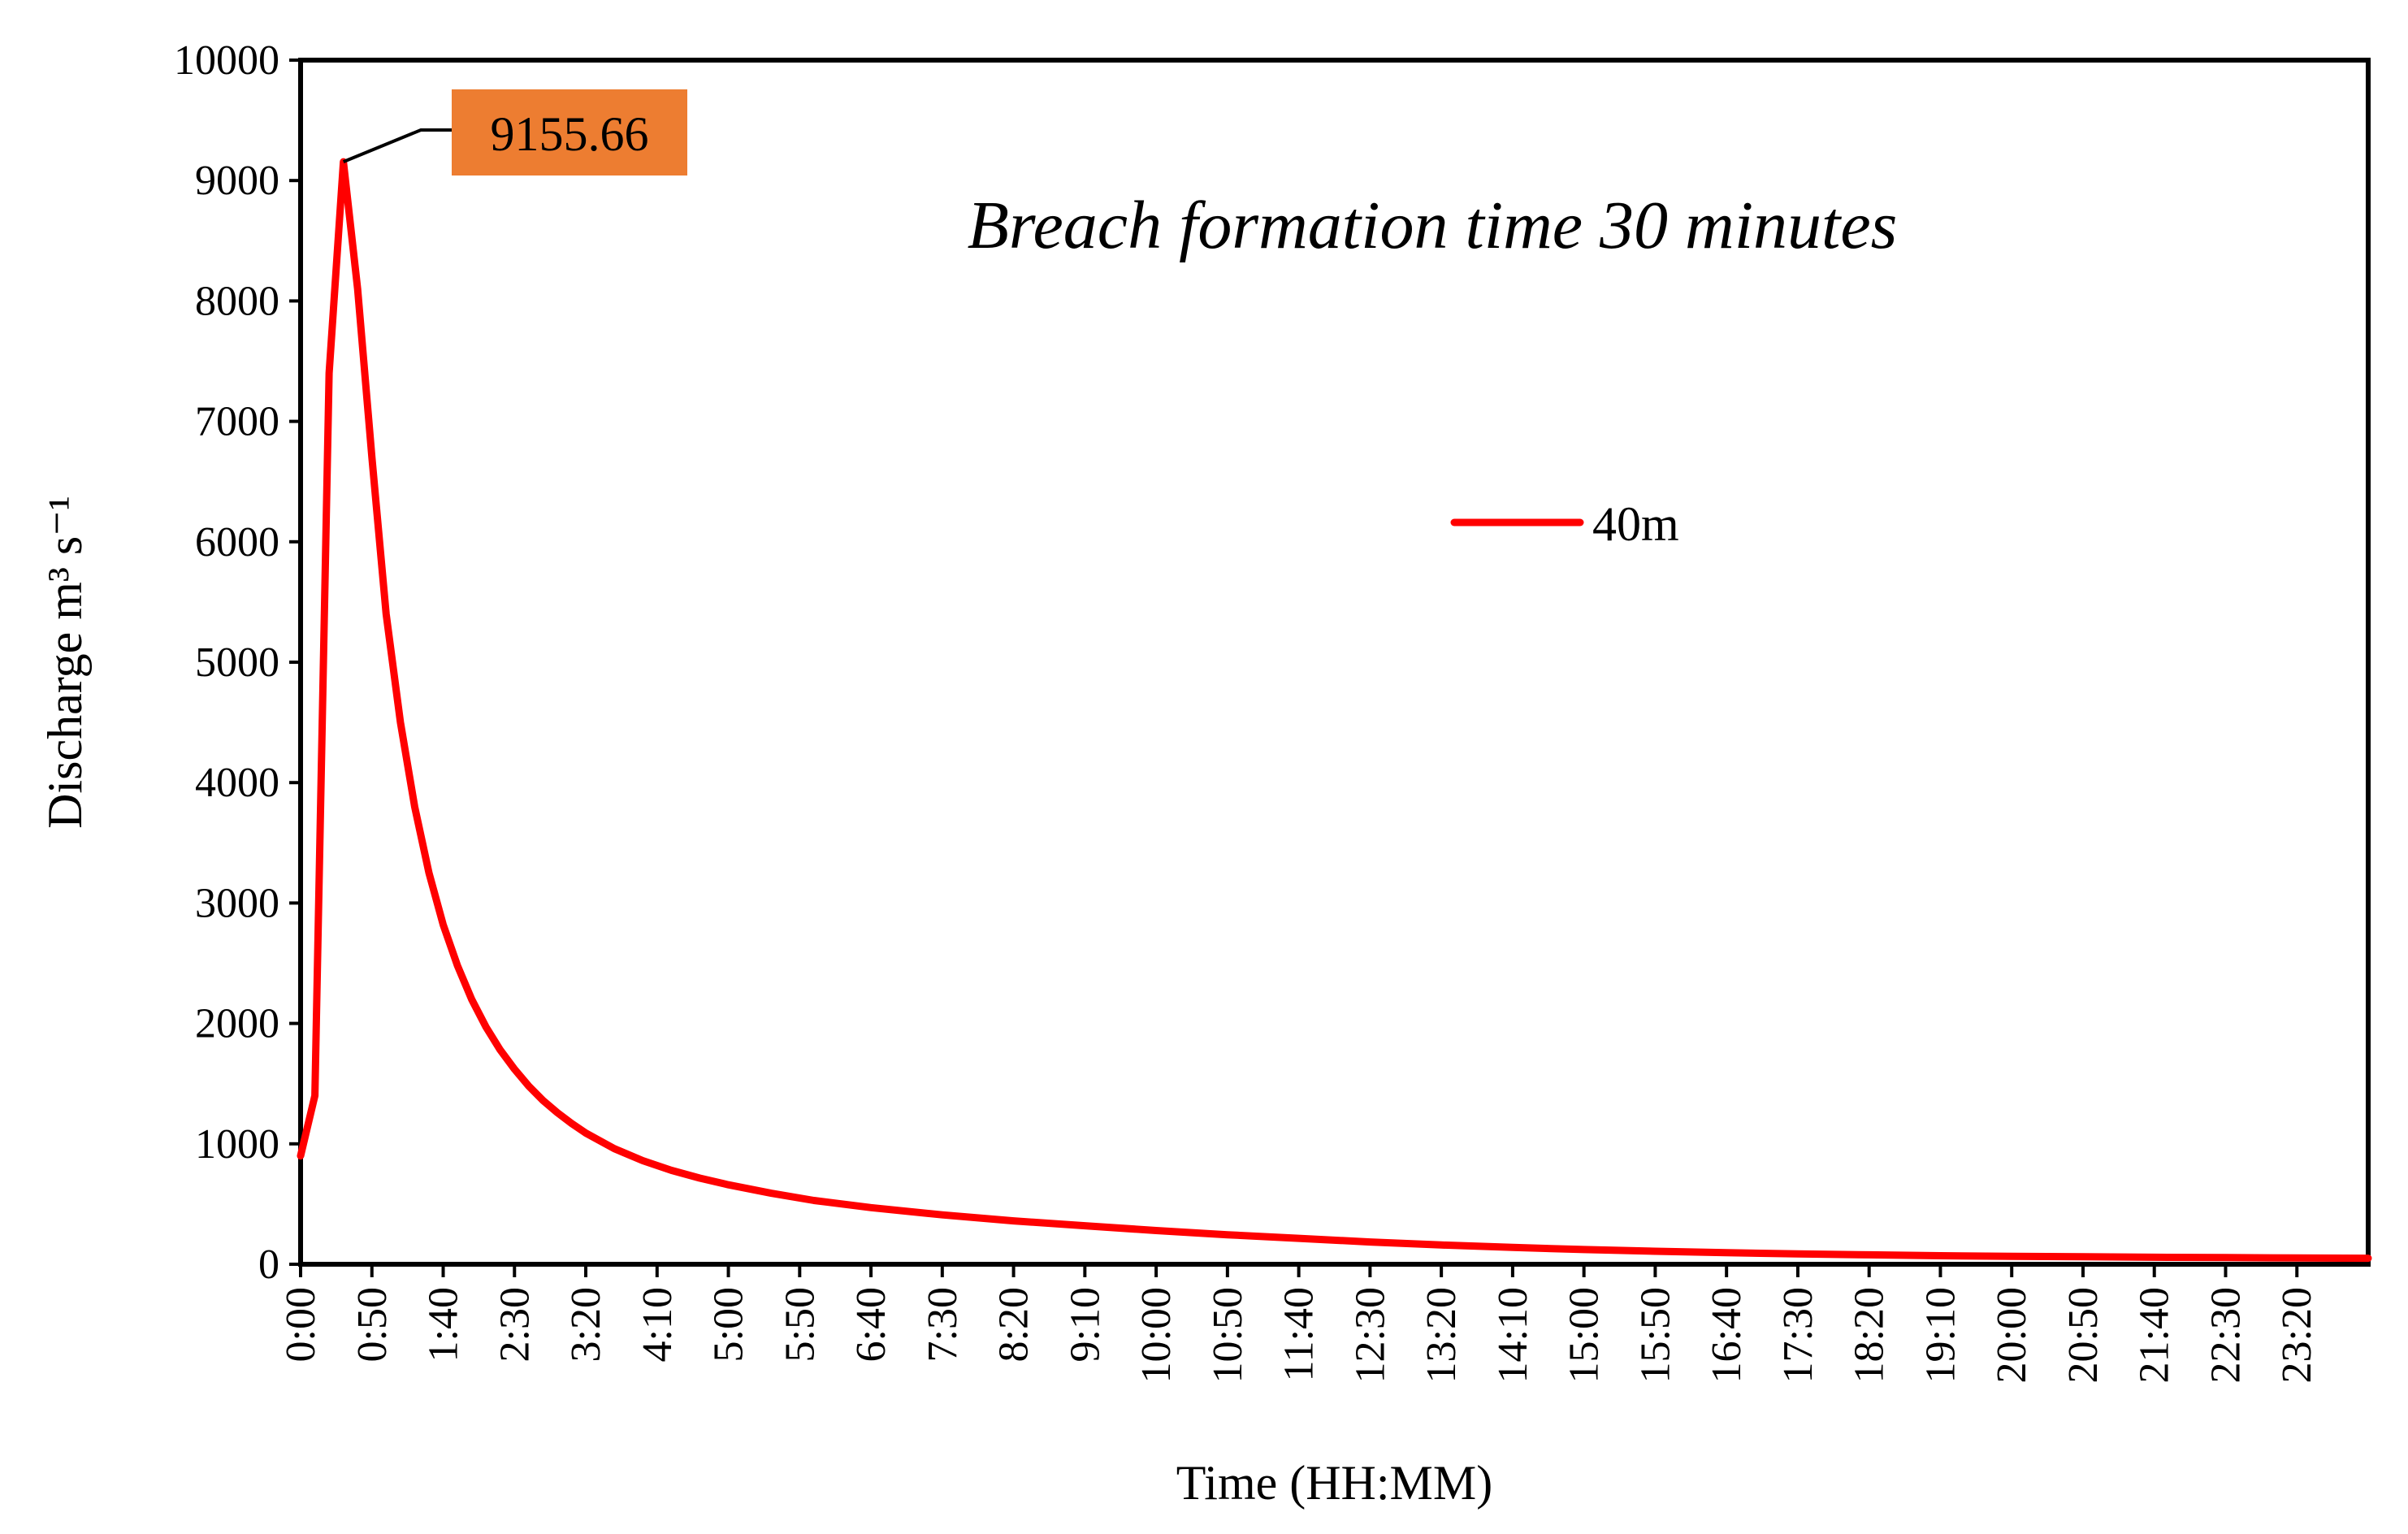 Image resolution: width=2408 pixels, height=1534 pixels. I want to click on x-tick-label: 8:20, so click(1014, 1324).